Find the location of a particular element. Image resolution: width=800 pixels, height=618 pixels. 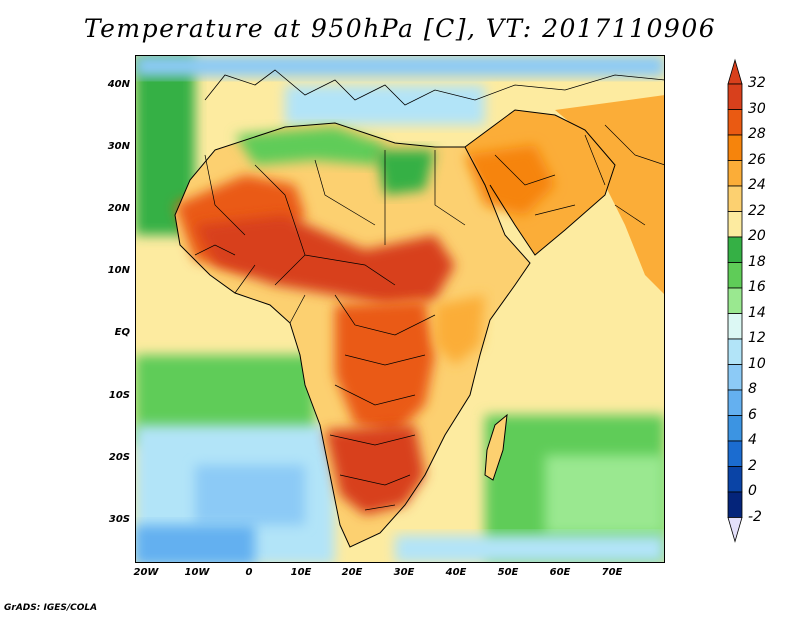

colorbar-label: 12 is located at coordinates (757, 338).